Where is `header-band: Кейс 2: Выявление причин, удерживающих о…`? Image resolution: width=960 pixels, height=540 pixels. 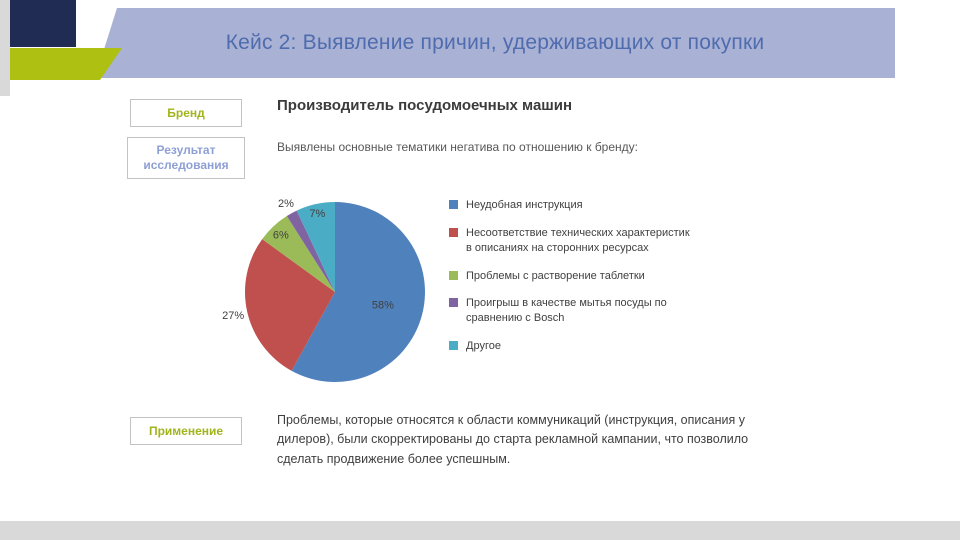
header-band: Кейс 2: Выявление причин, удерживающих о… is located at coordinates (495, 43).